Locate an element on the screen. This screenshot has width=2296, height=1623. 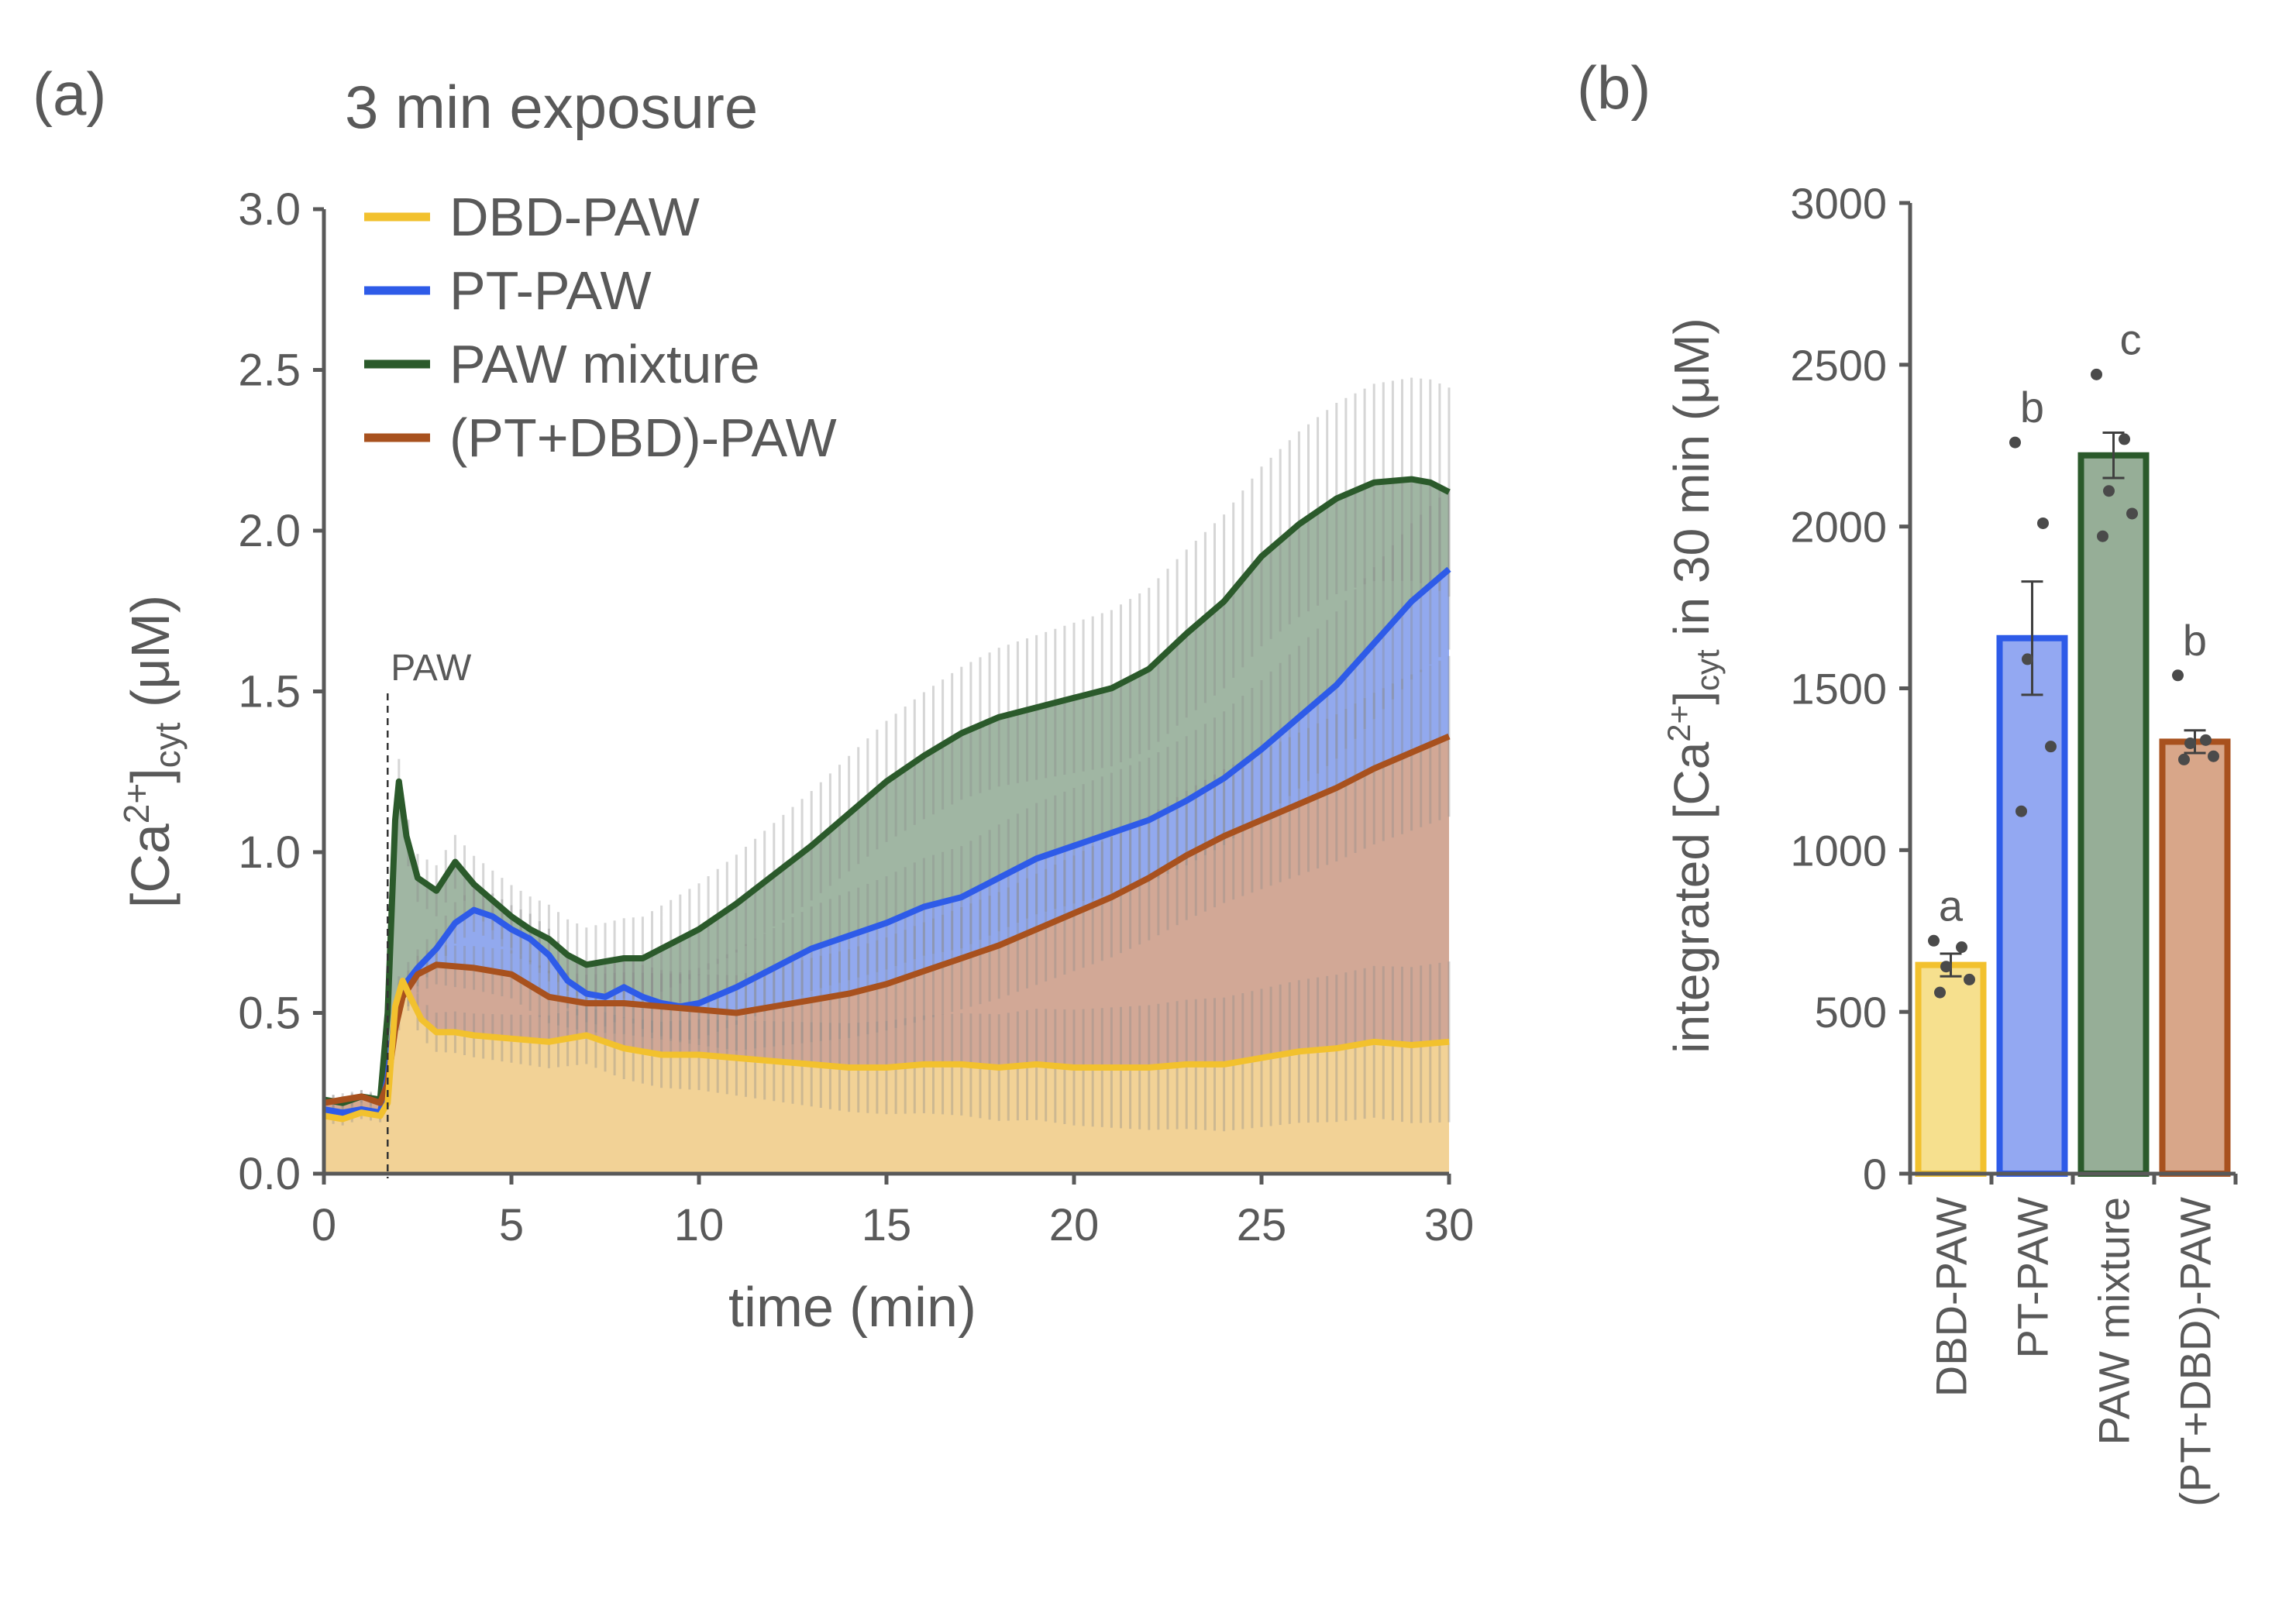
category-label-dbd-paw: DBD-PAW is located at coordinates (1952, 1297).